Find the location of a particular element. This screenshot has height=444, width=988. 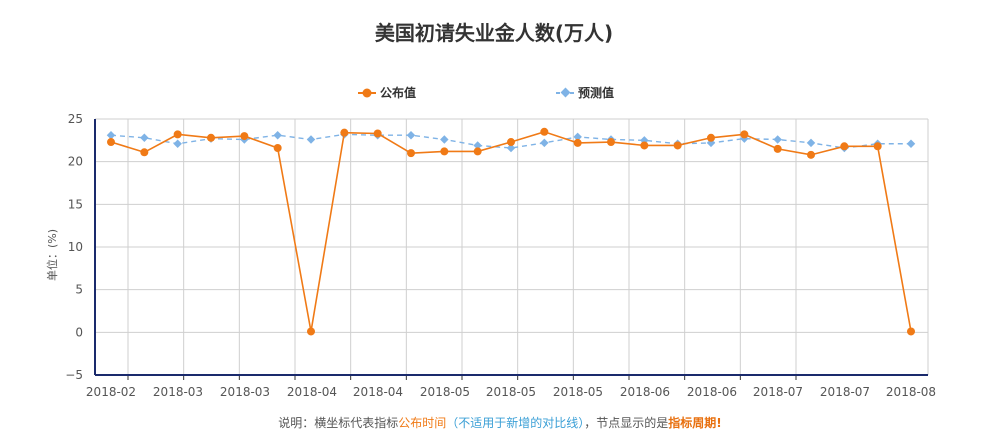

legend-marker-published is located at coordinates (367, 93).